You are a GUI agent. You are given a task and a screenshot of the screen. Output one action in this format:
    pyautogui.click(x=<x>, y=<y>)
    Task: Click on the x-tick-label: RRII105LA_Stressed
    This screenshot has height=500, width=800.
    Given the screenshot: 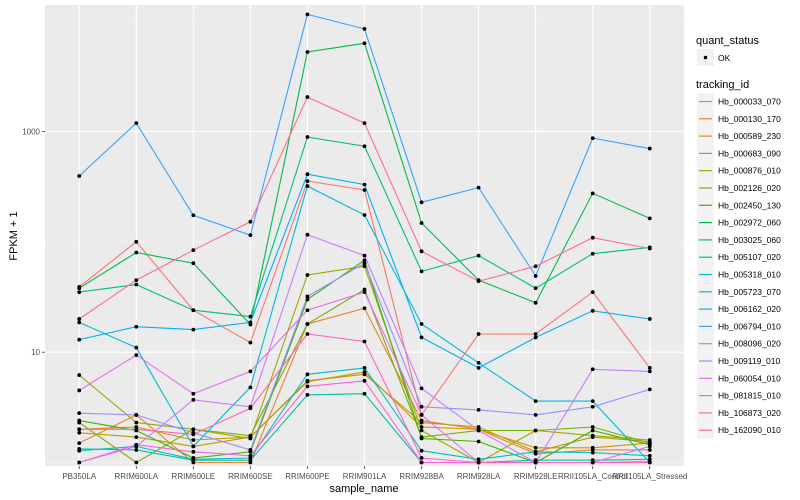 What is the action you would take?
    pyautogui.click(x=649, y=476)
    